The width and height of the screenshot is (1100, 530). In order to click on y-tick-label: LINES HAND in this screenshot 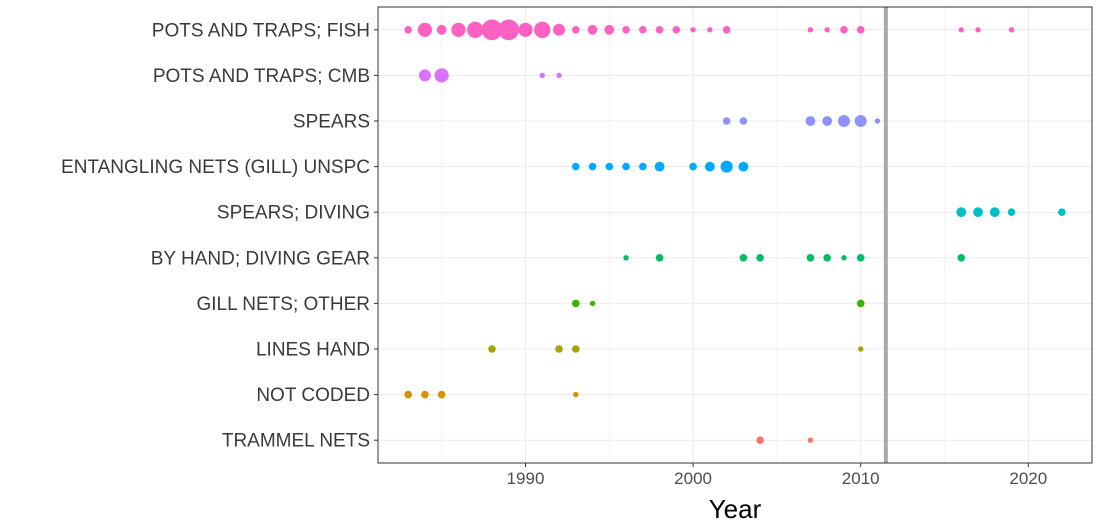, I will do `click(313, 350)`.